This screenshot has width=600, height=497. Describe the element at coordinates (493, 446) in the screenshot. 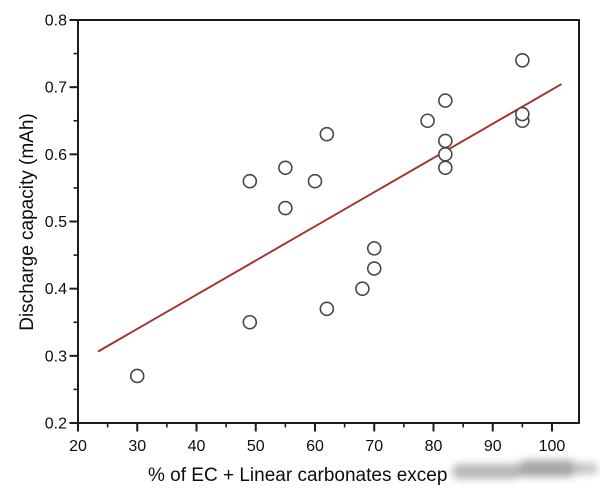

I see `x-tick-label: 90` at that location.